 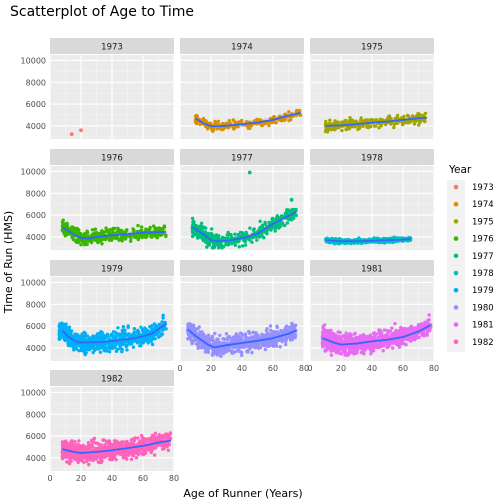 What do you see at coordinates (376, 121) in the screenshot?
I see `trend-line` at bounding box center [376, 121].